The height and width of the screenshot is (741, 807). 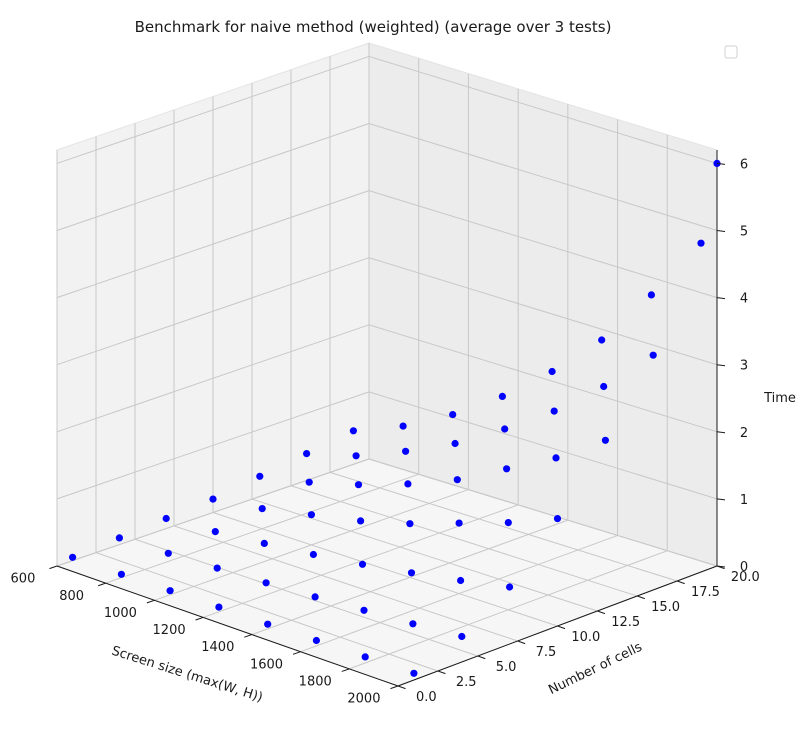 I want to click on z-tick-label: 2, so click(x=744, y=433).